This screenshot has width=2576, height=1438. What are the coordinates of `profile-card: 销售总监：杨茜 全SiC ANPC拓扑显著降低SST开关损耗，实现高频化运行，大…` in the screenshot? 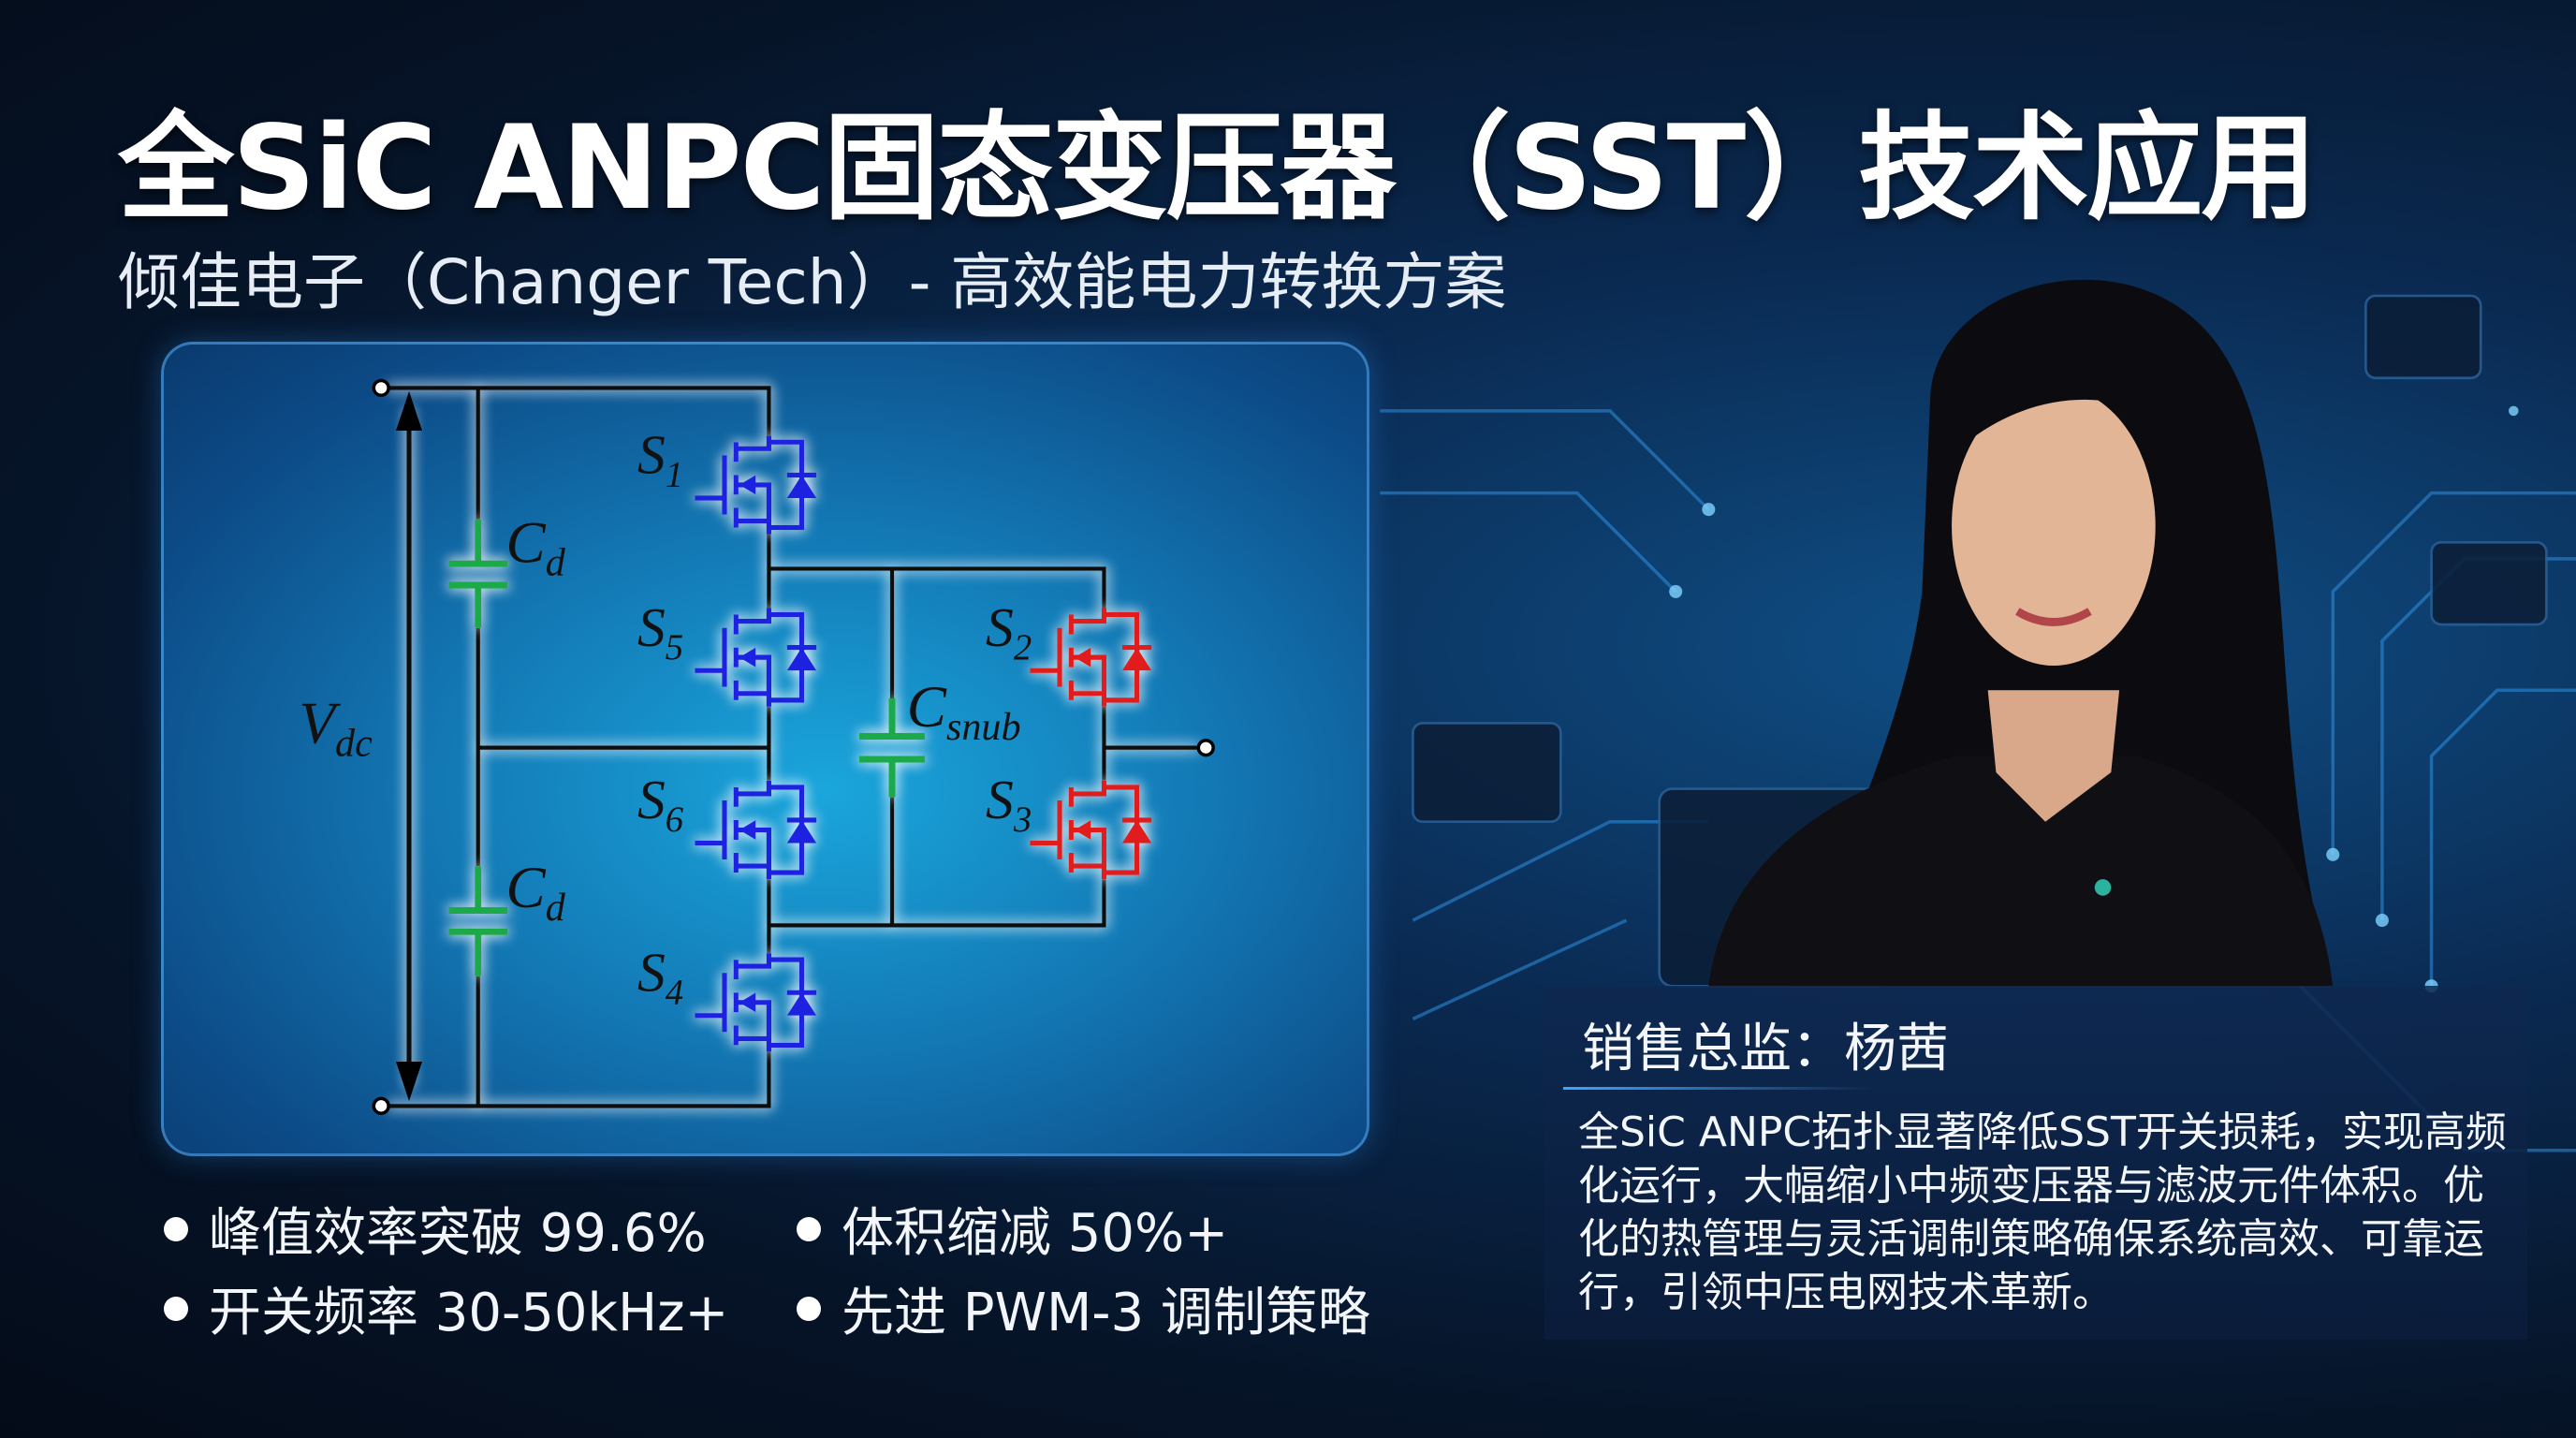 It's located at (2035, 1163).